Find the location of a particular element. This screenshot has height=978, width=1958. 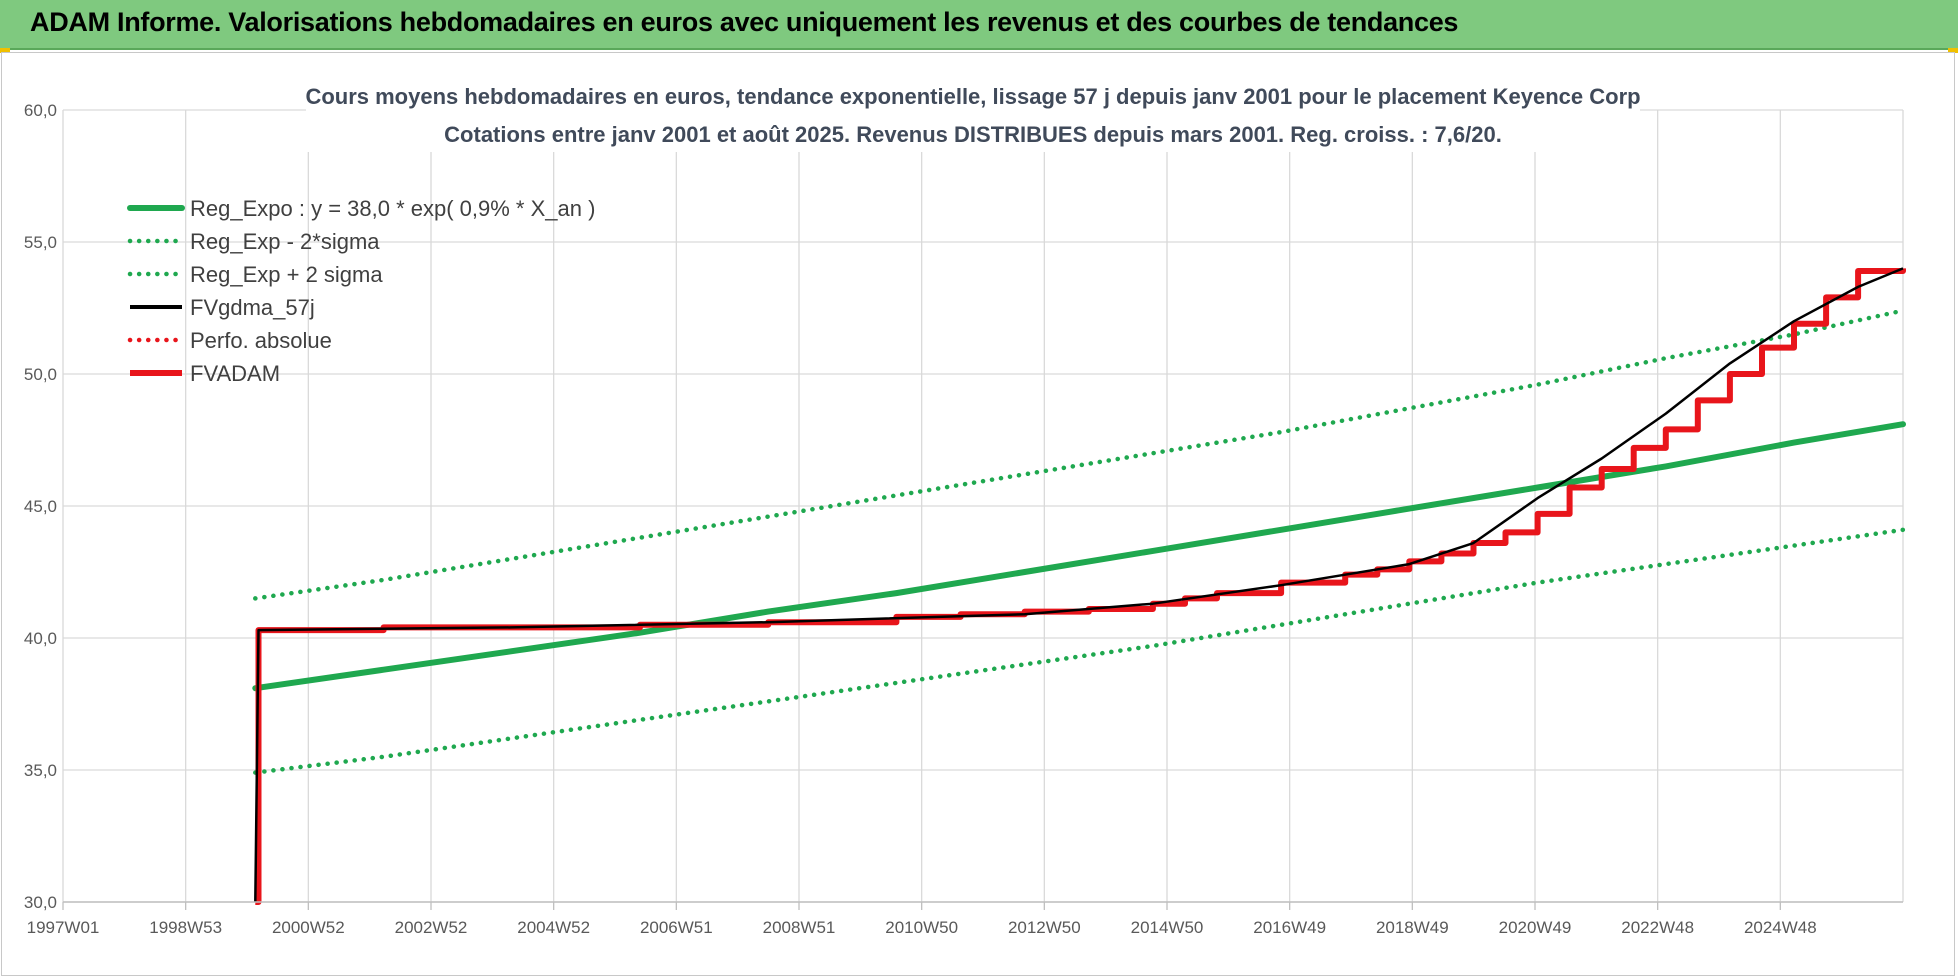

x-tick-label: 2020W49 is located at coordinates (1535, 927).